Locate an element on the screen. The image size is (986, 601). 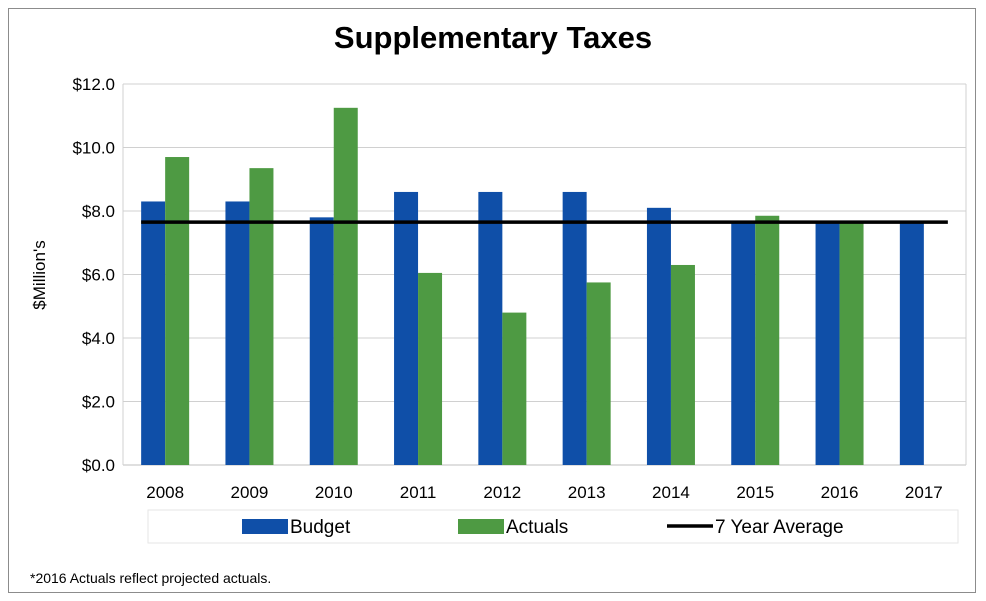
bar-actuals-2009 is located at coordinates (261, 316).